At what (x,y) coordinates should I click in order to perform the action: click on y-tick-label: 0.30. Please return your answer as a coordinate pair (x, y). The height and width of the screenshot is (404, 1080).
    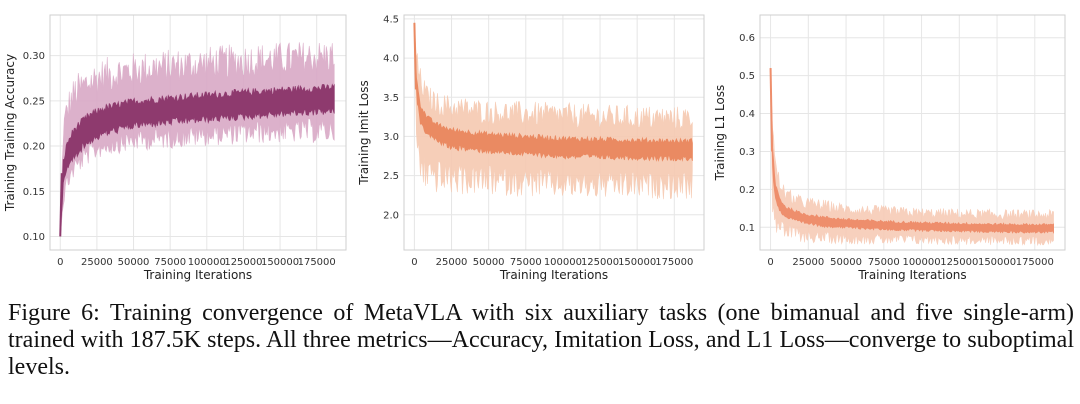
    Looking at the image, I should click on (34, 56).